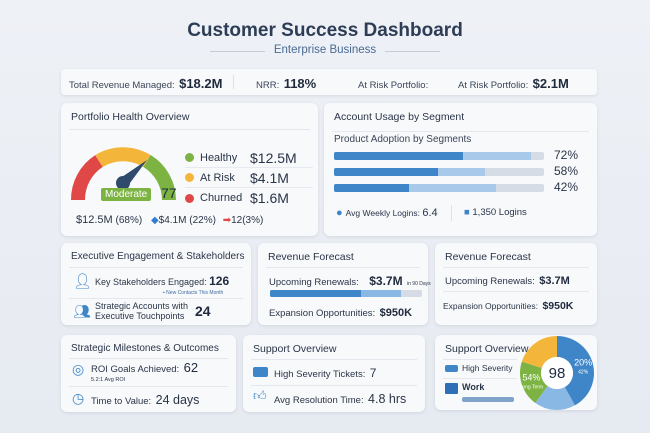 This screenshot has width=650, height=433. I want to click on stakeholders-value: 126, so click(219, 281).